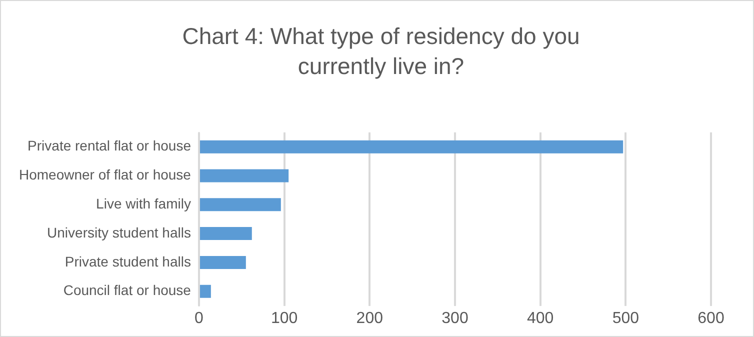  Describe the element at coordinates (199, 318) in the screenshot. I see `x-tick-label: 0` at that location.